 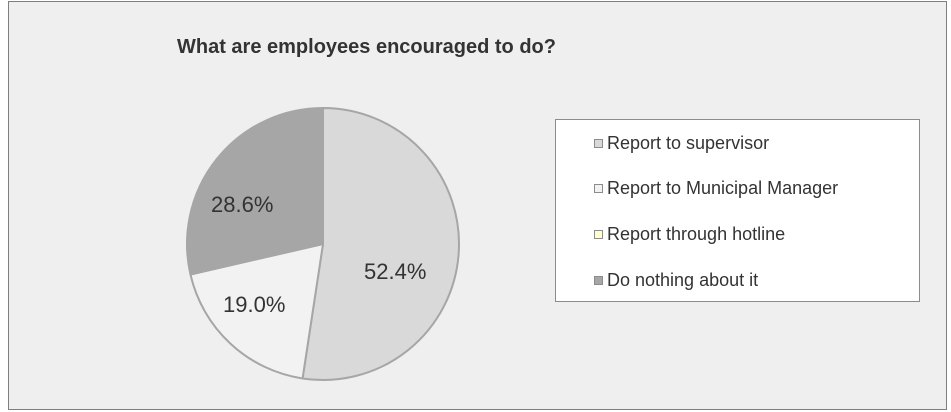 I want to click on legend-item-report-to-supervisor: Report to supervisor, so click(x=681, y=143).